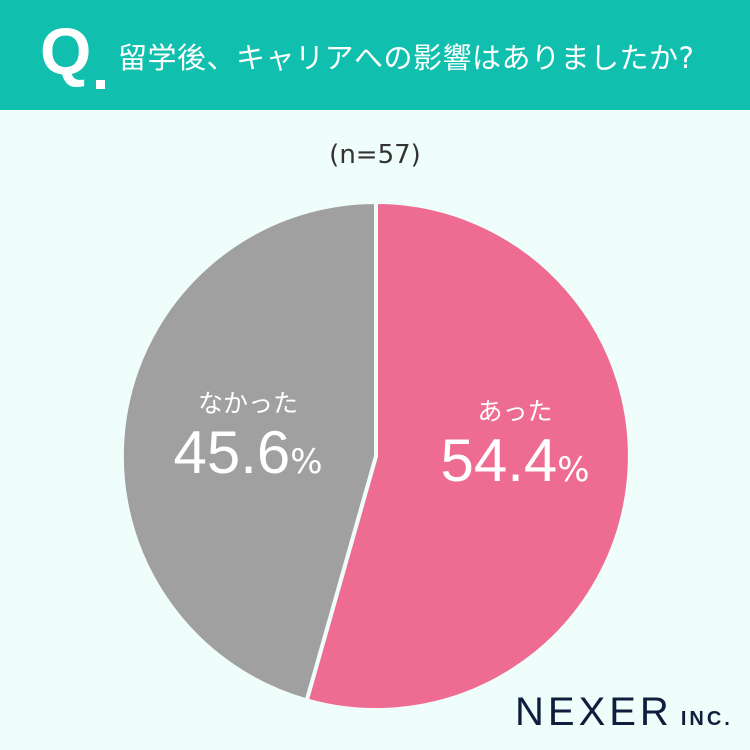 The image size is (750, 750). I want to click on label-no: なかった 45.6%, so click(248, 435).